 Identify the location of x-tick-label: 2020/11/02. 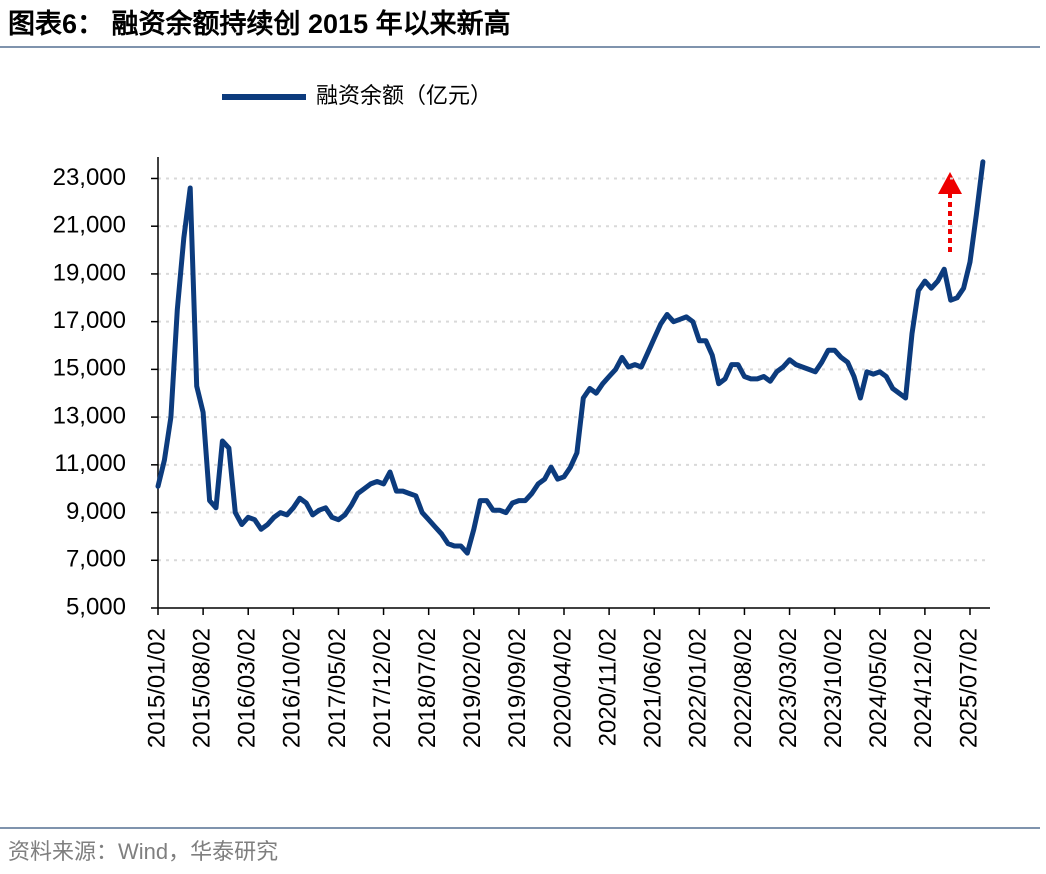
(607, 687).